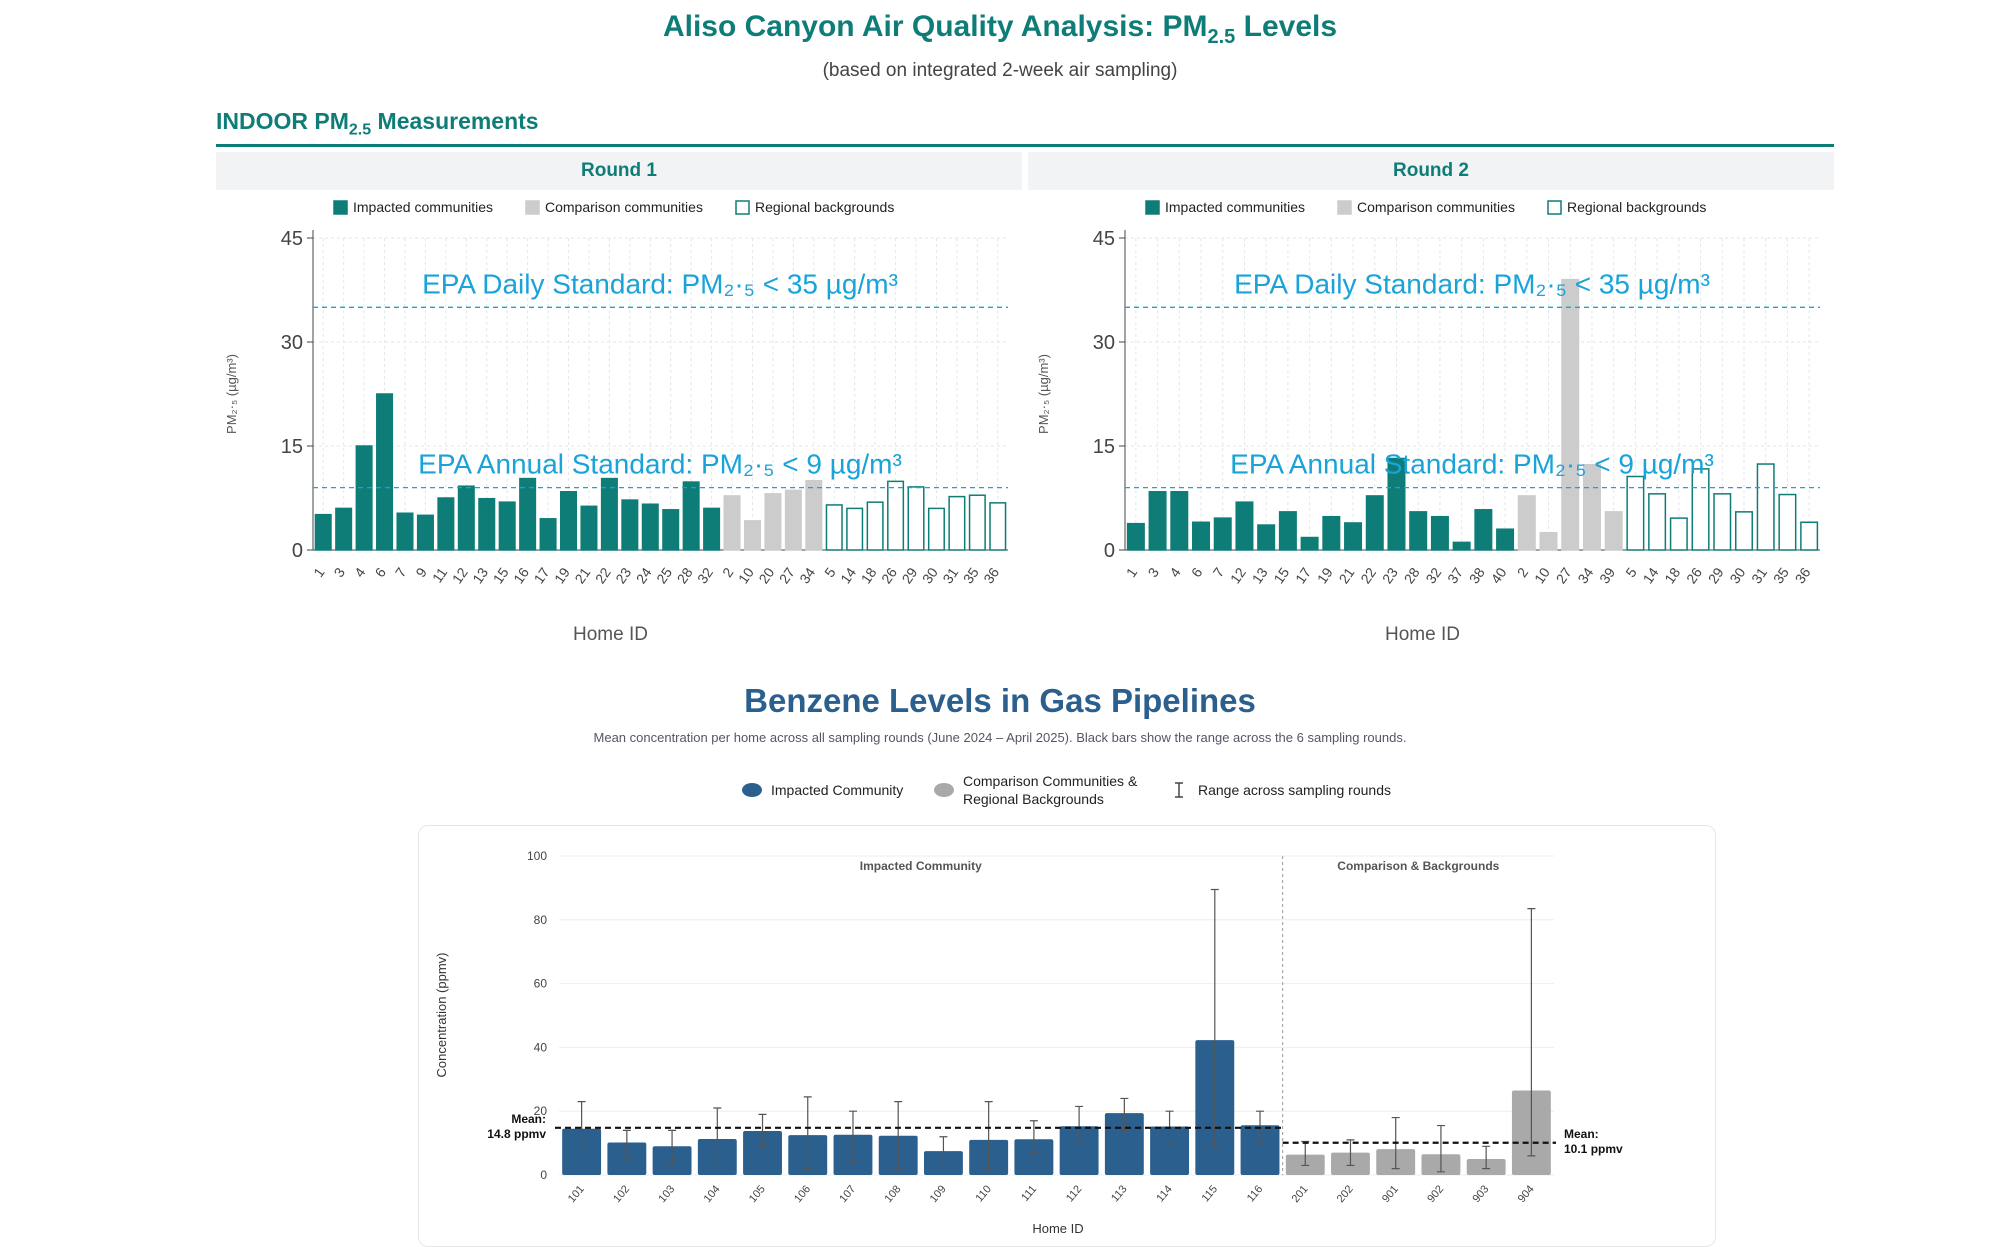 The width and height of the screenshot is (2000, 1247). I want to click on x-tick-label: 111, so click(1029, 1193).